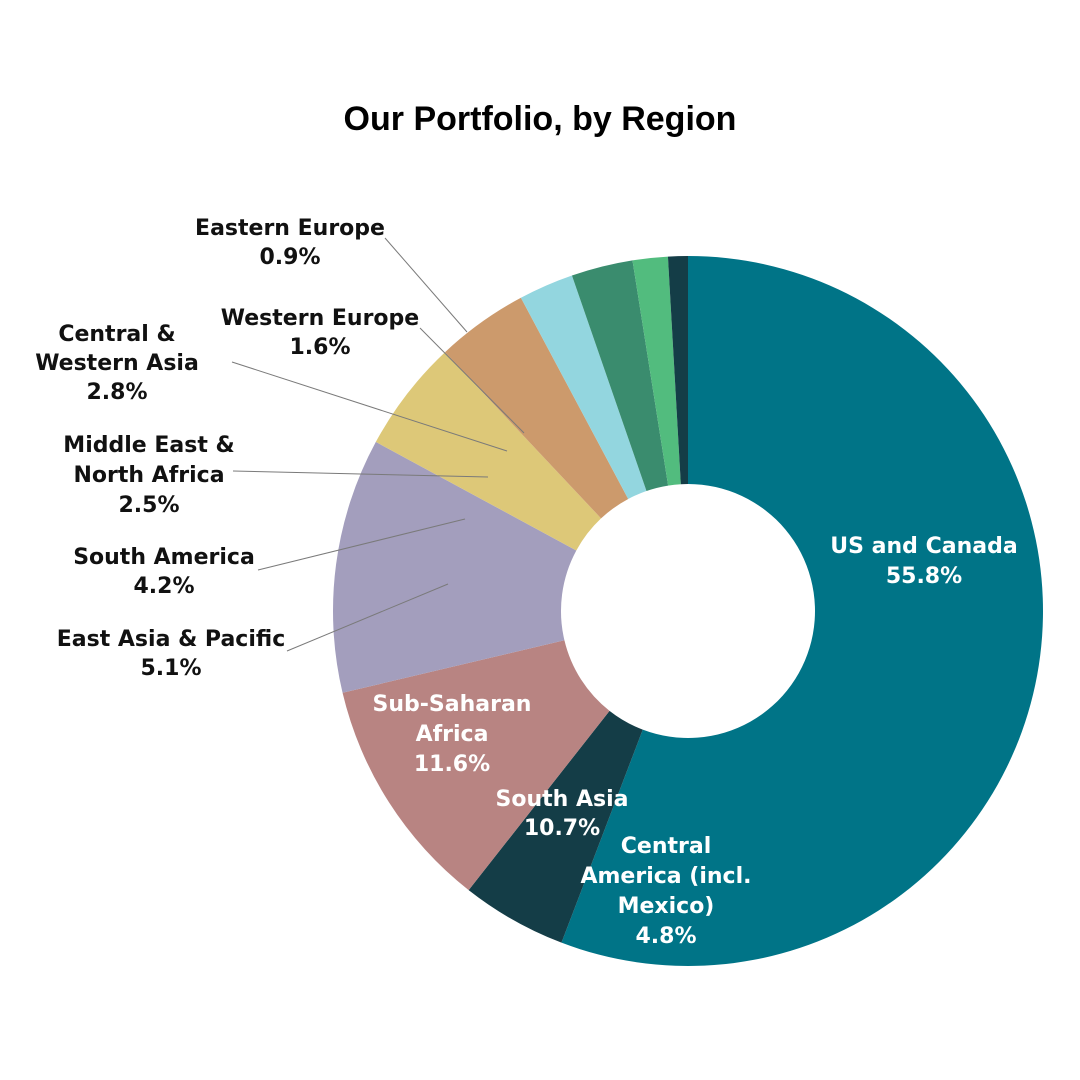 This screenshot has width=1080, height=1080. I want to click on slice-label-east-asia-pacific: East Asia & Pacific 5.1%, so click(171, 654).